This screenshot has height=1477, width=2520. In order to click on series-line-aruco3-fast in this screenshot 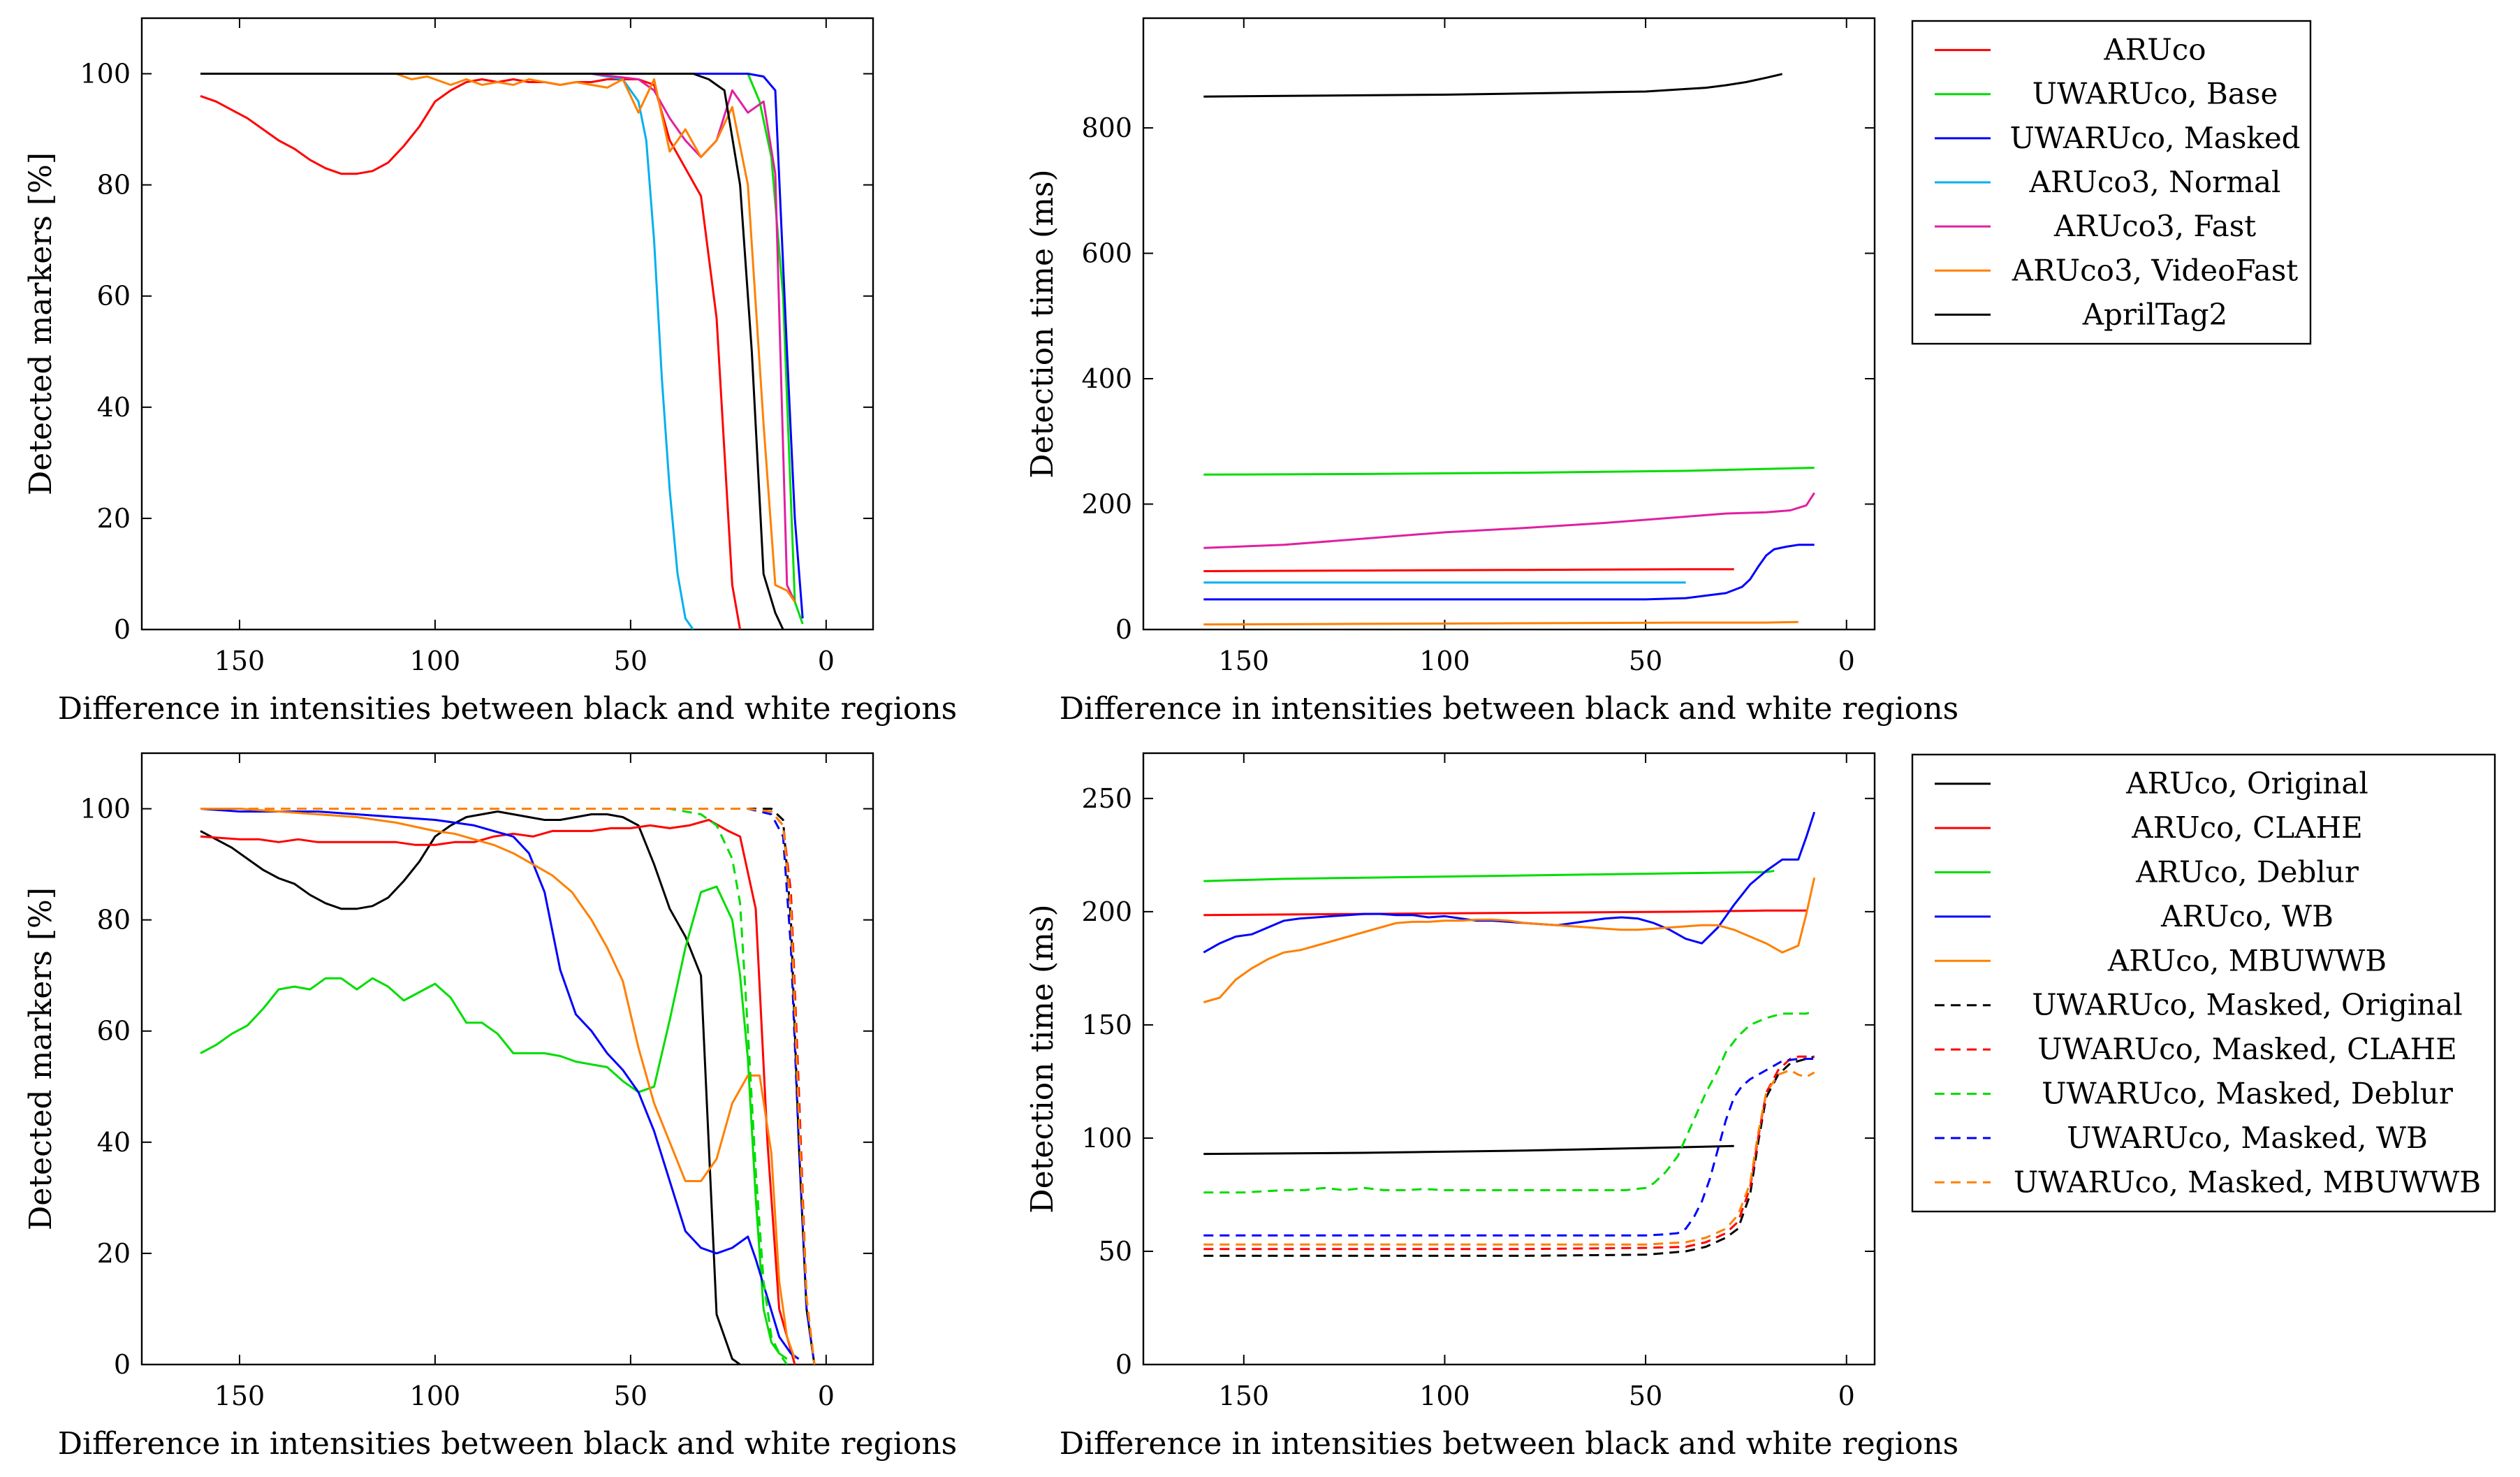, I will do `click(1509, 520)`.